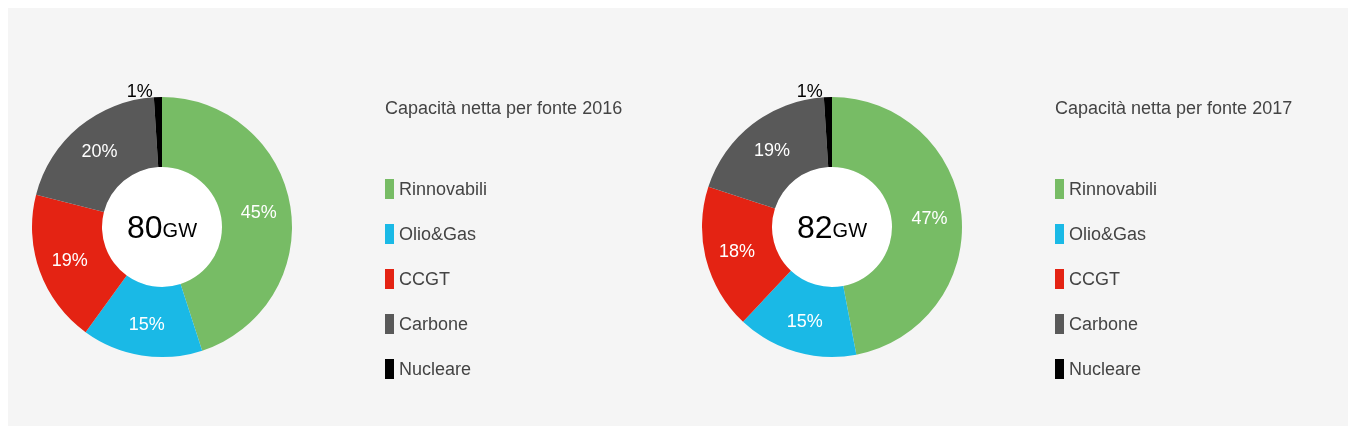 The height and width of the screenshot is (434, 1356). What do you see at coordinates (1174, 108) in the screenshot?
I see `text: Capacità netta per fonte 2017` at bounding box center [1174, 108].